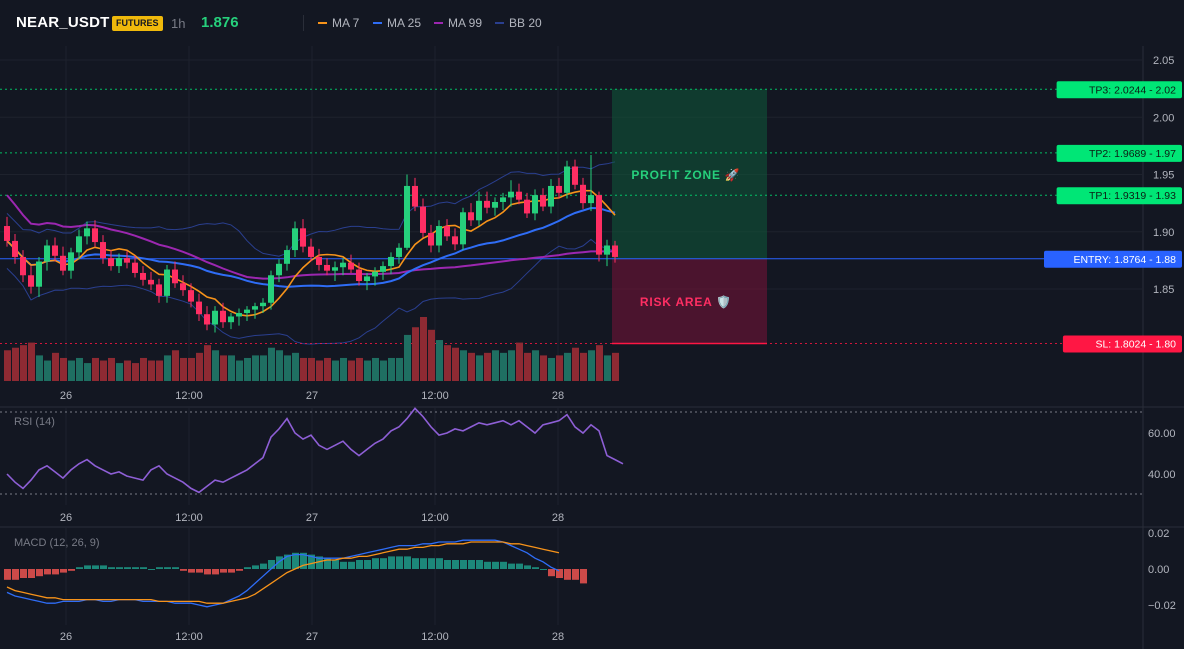 The height and width of the screenshot is (649, 1184). Describe the element at coordinates (438, 22) in the screenshot. I see `ma99-swatch-icon` at that location.